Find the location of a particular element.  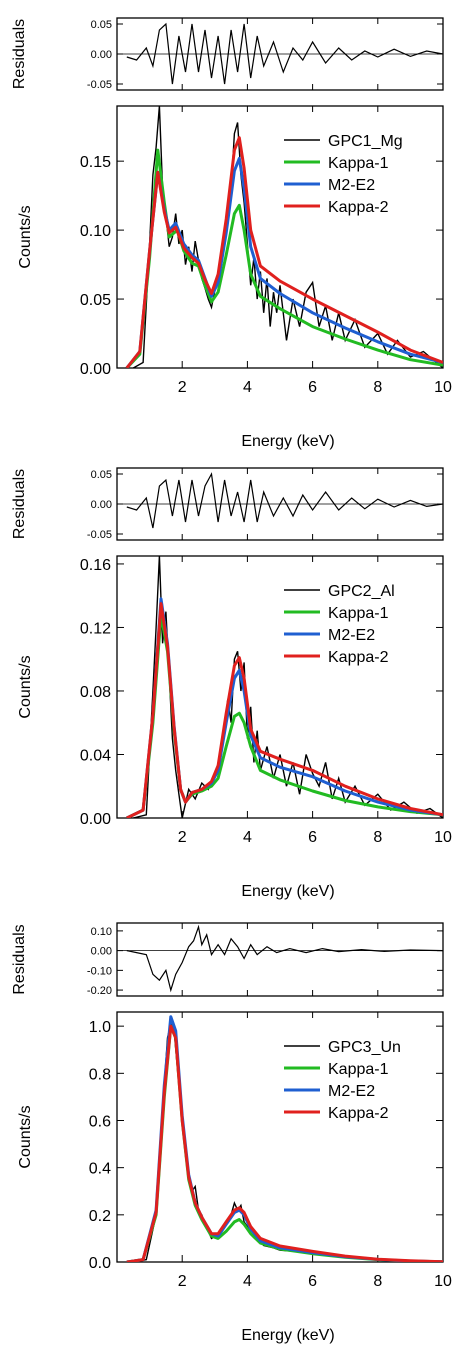

legend-label: GPC3_Un is located at coordinates (364, 1047).